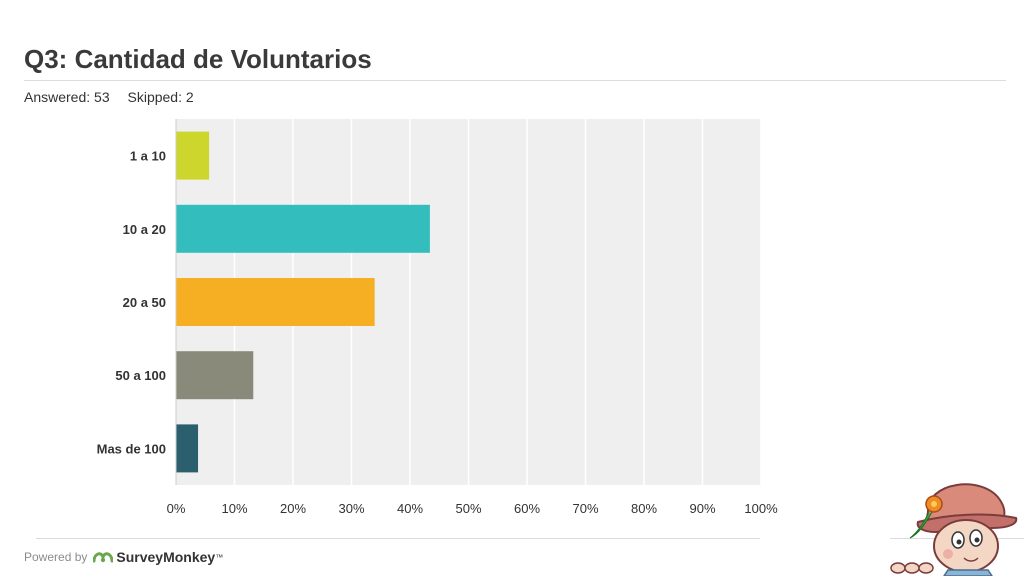 The height and width of the screenshot is (576, 1024). Describe the element at coordinates (144, 302) in the screenshot. I see `category-label: 20 a 50` at that location.